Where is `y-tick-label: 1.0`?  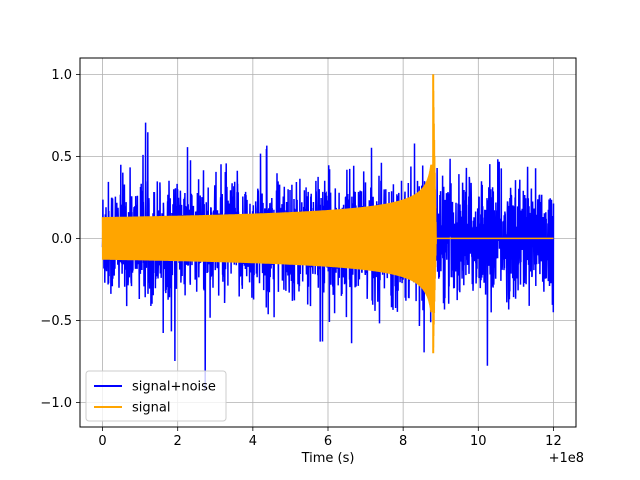
y-tick-label: 1.0 is located at coordinates (61, 75).